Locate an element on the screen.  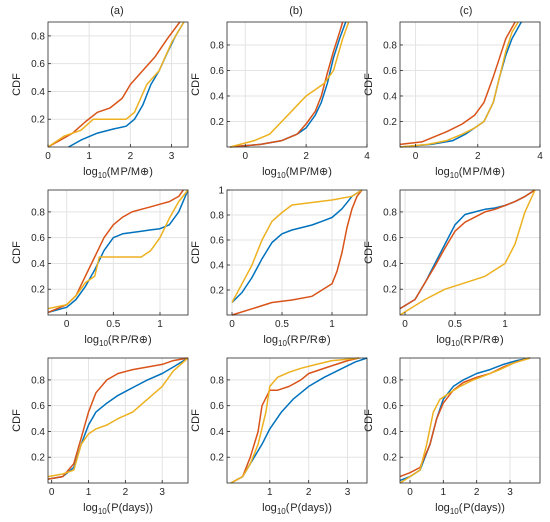
panel-b-radius: 0 0.5 1 0.2 0.4 0.6 0.8 1 CDF log10(R P/R⊕) is located at coordinates (279, 267).